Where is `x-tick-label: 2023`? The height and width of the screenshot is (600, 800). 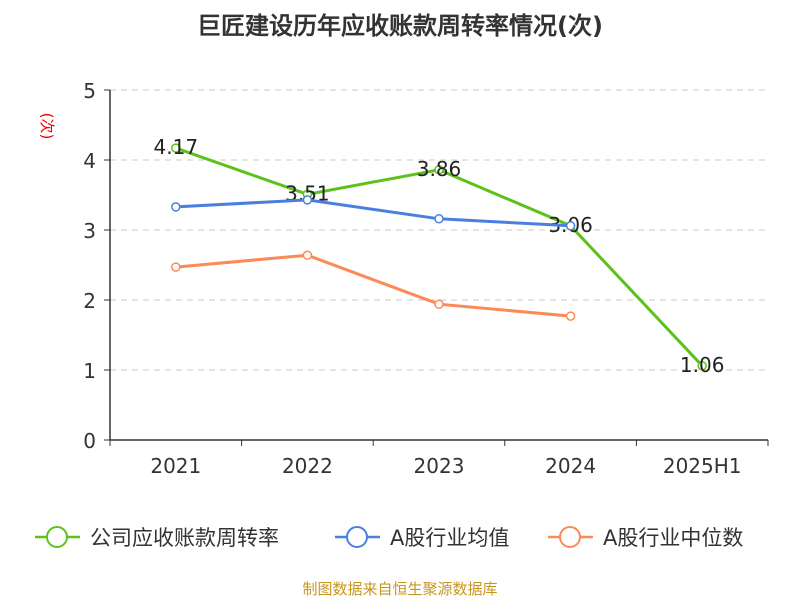 x-tick-label: 2023 is located at coordinates (439, 466).